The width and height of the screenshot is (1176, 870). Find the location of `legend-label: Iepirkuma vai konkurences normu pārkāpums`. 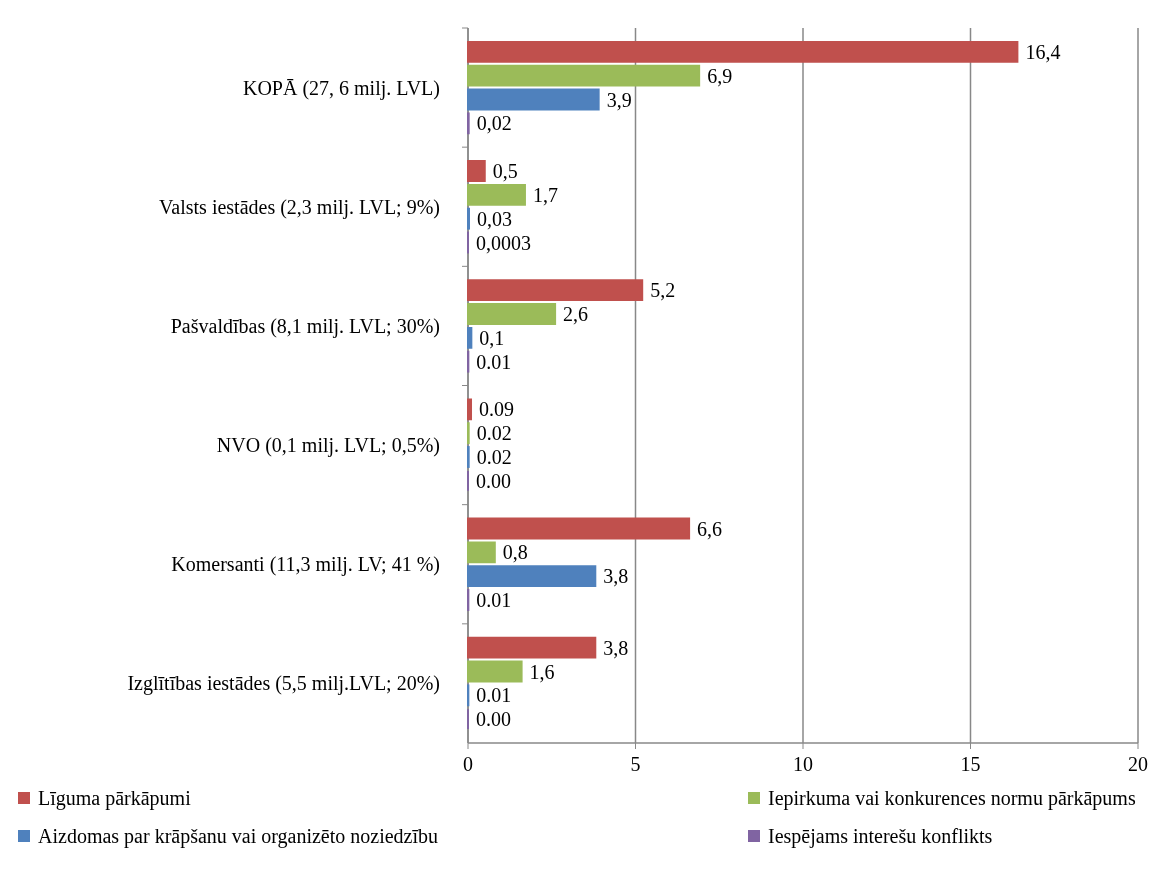

legend-label: Iepirkuma vai konkurences normu pārkāpums is located at coordinates (952, 798).